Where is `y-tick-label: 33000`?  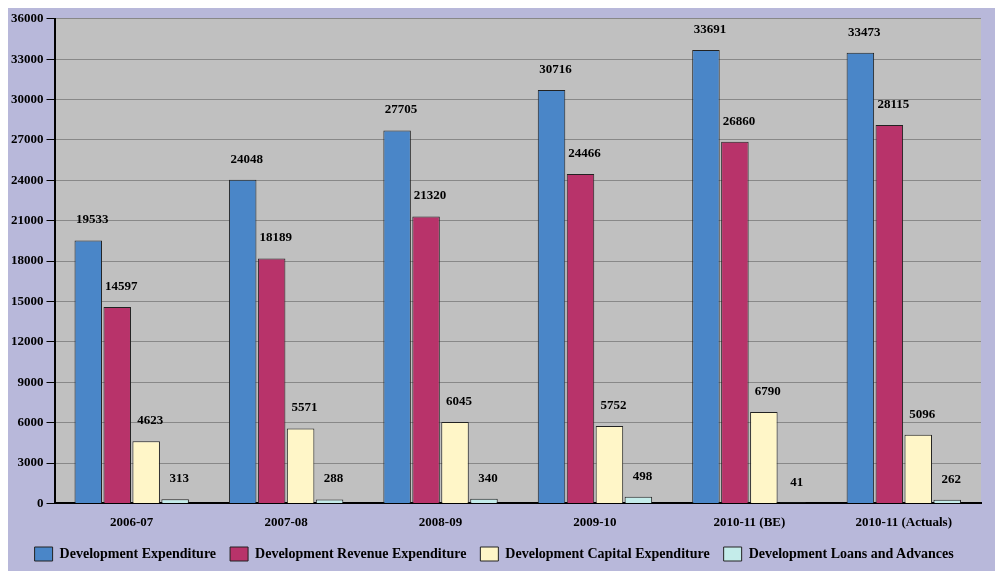
y-tick-label: 33000 is located at coordinates (27, 58).